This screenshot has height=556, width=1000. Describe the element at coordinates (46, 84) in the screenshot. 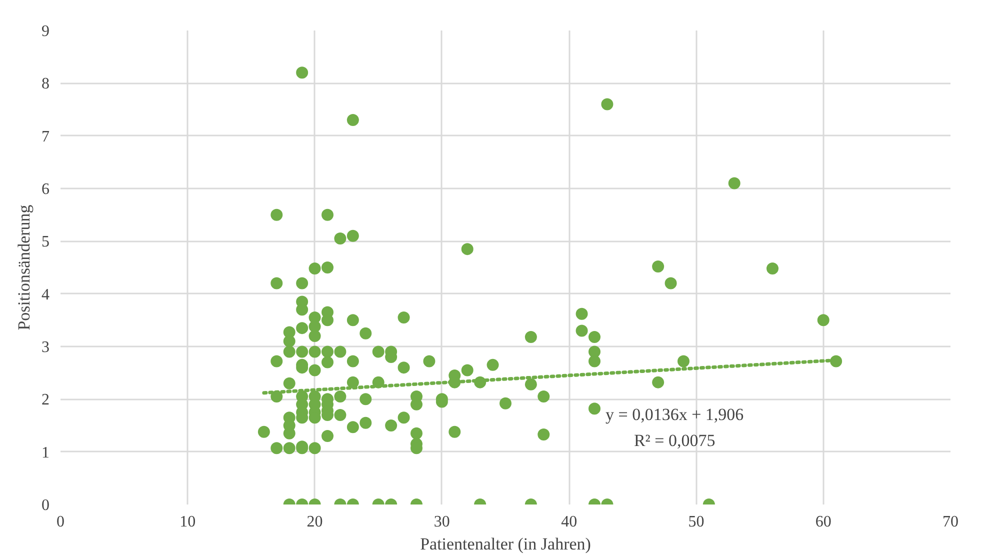

I see `y-tick-label: 8` at that location.